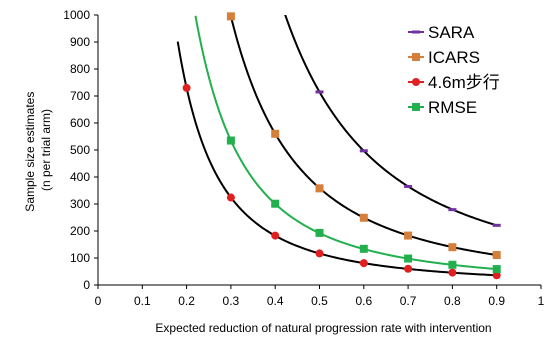  I want to click on y-tick-label: 500, so click(80, 150).